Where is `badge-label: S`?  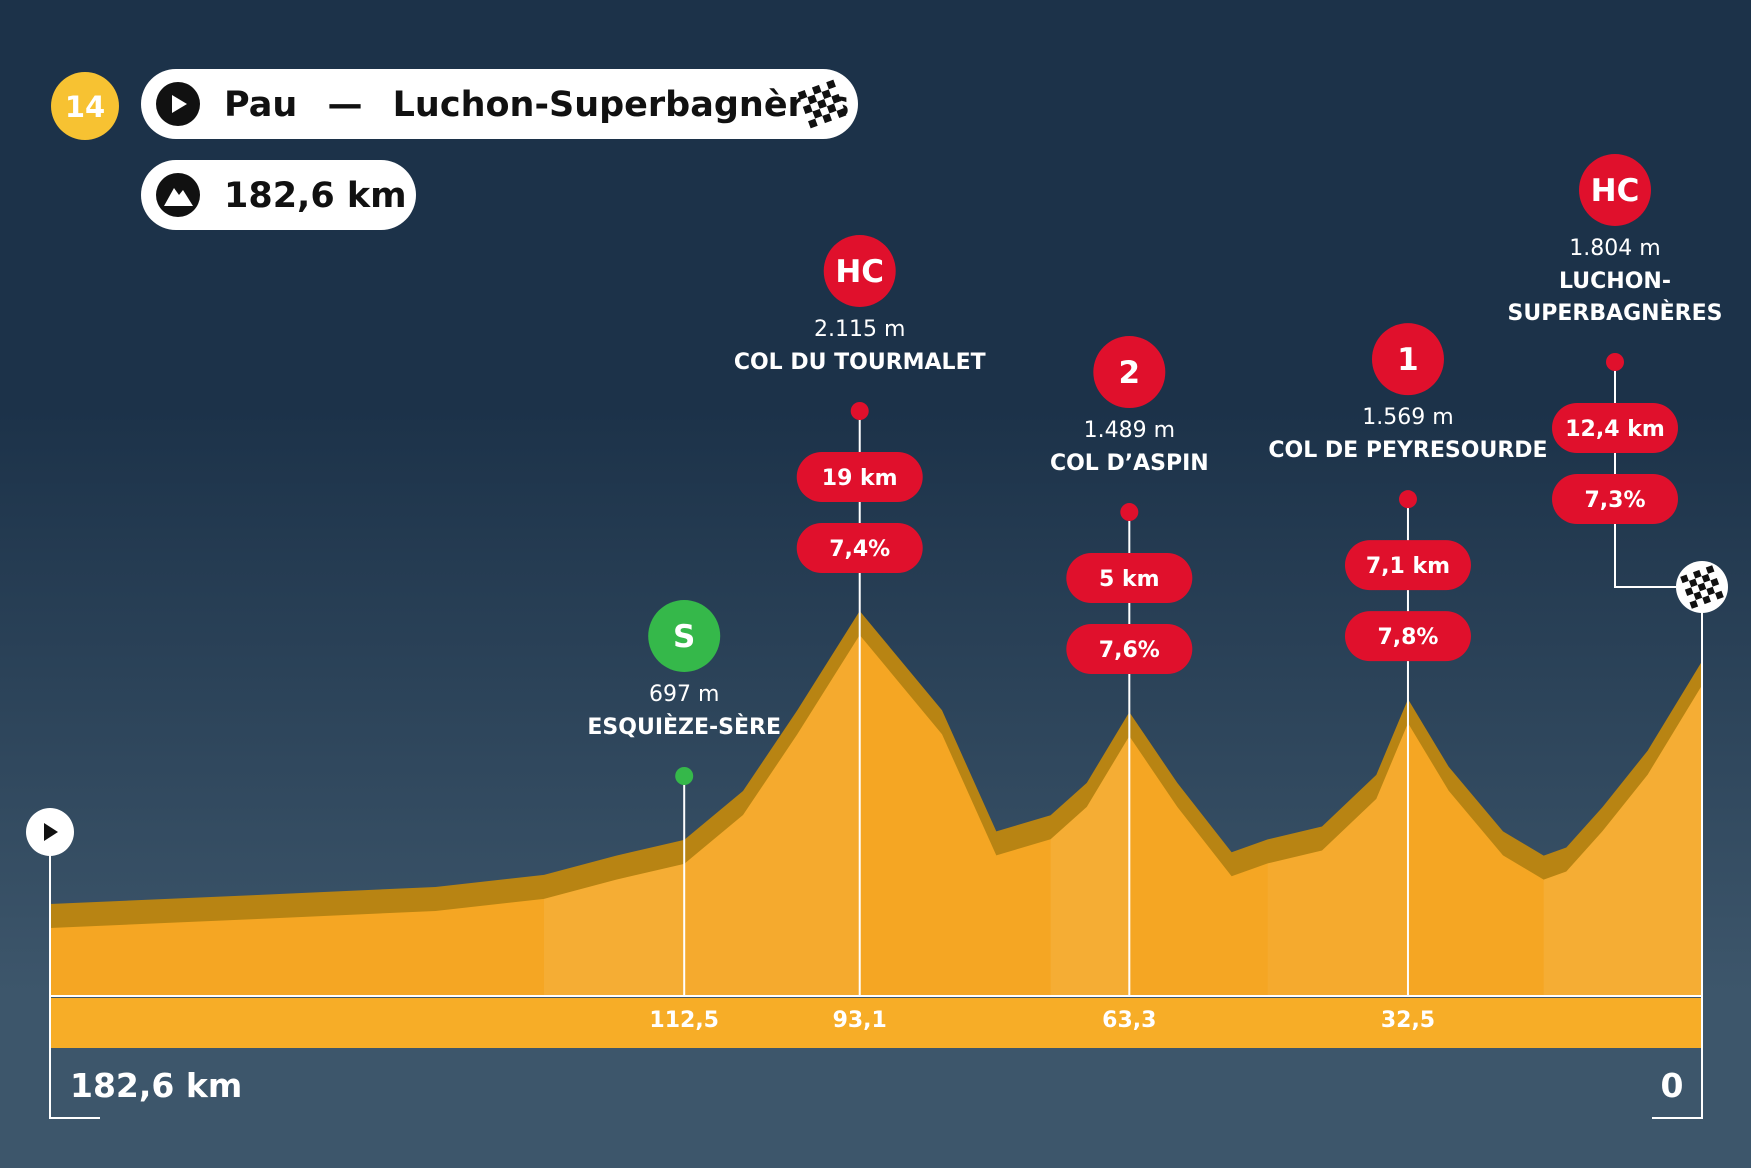
badge-label: S is located at coordinates (684, 637).